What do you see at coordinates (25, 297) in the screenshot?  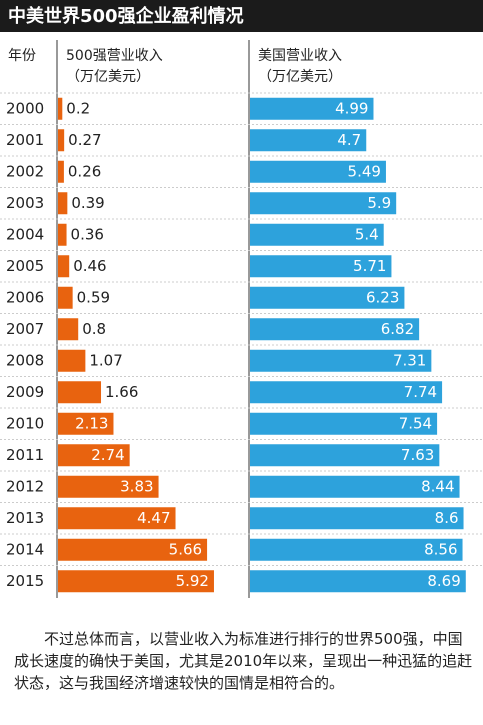 I see `y-tick-label: 2006` at bounding box center [25, 297].